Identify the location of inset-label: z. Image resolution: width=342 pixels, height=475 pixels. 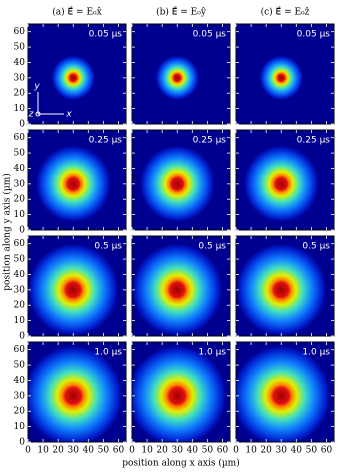
(31, 115).